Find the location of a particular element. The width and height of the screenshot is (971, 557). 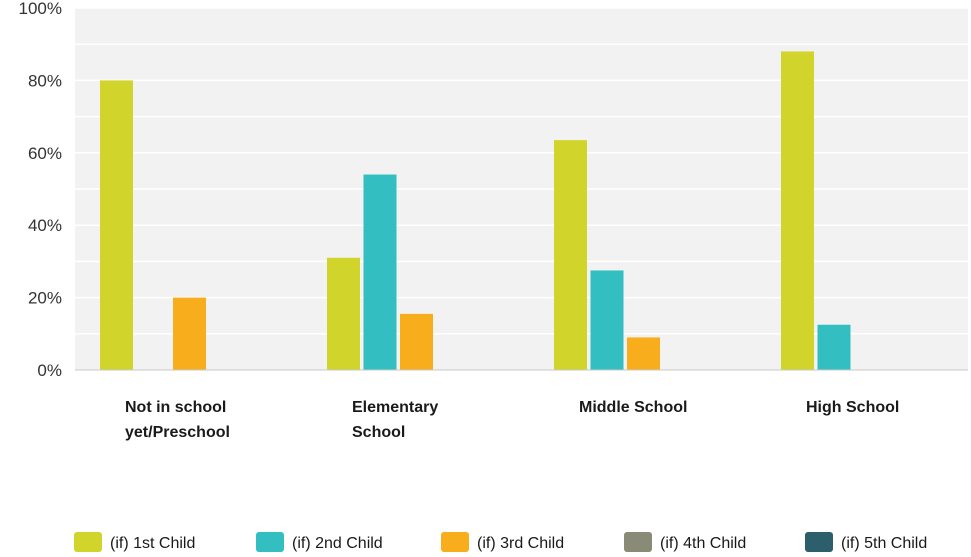

legend-label: (if) 2nd Child is located at coordinates (337, 543).